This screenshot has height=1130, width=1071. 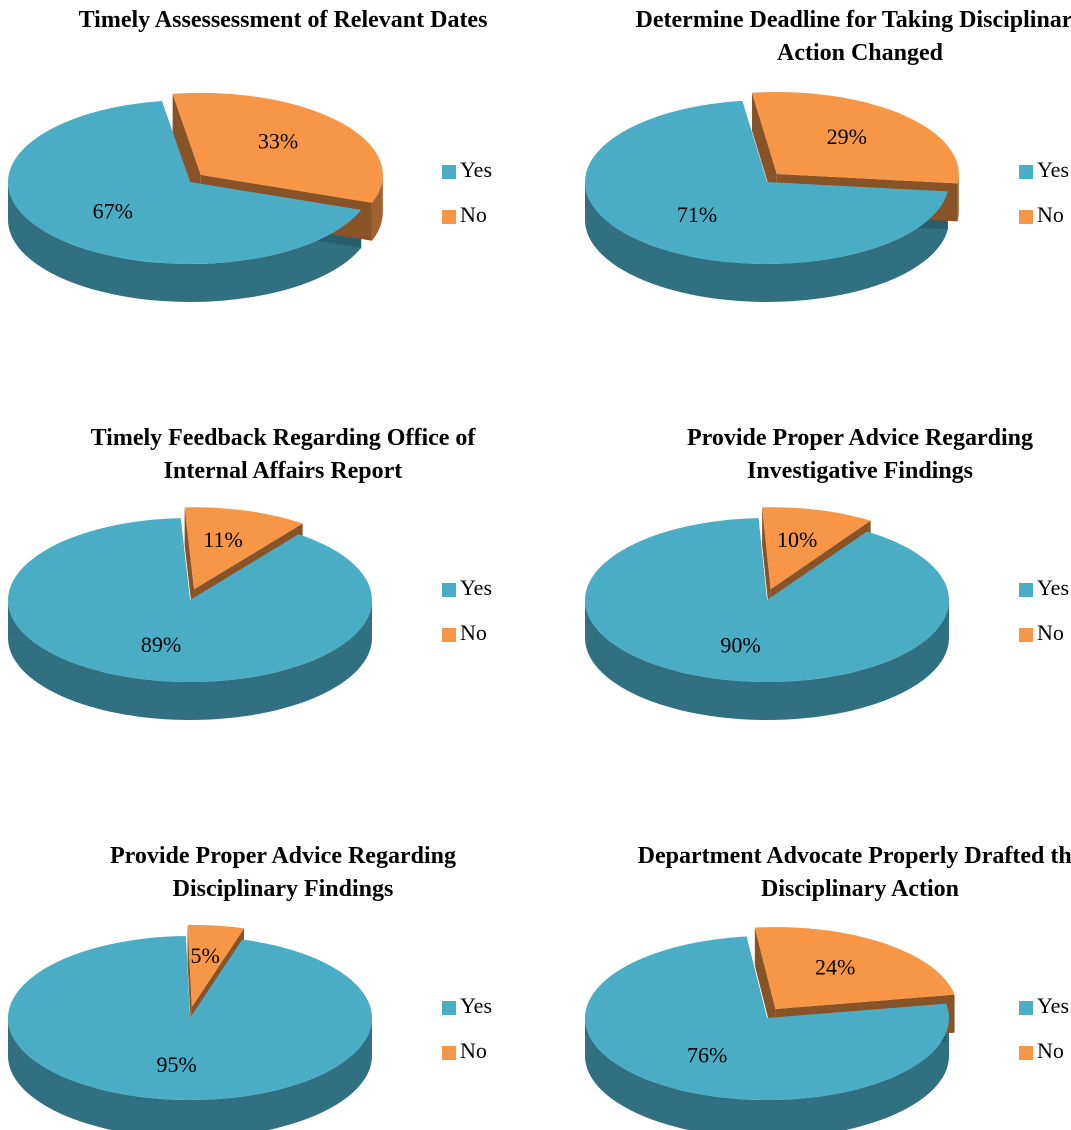 I want to click on chart-title: Timely Assessessment of Relevant Dates, so click(x=283, y=20).